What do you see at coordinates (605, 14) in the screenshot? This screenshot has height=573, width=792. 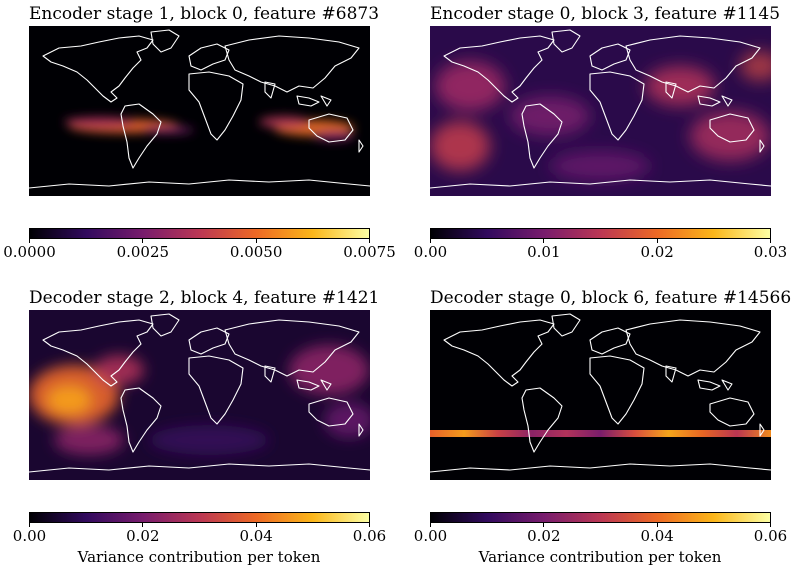 I see `panel-title: Encoder stage 0, block 3, feature #1145` at bounding box center [605, 14].